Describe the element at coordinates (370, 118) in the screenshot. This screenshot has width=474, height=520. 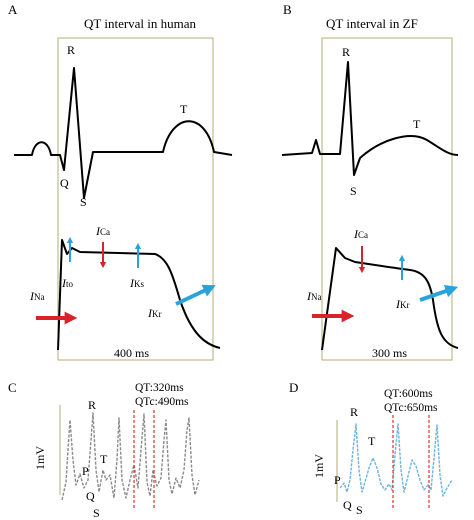
I see `panel-b-ecg-trace` at that location.